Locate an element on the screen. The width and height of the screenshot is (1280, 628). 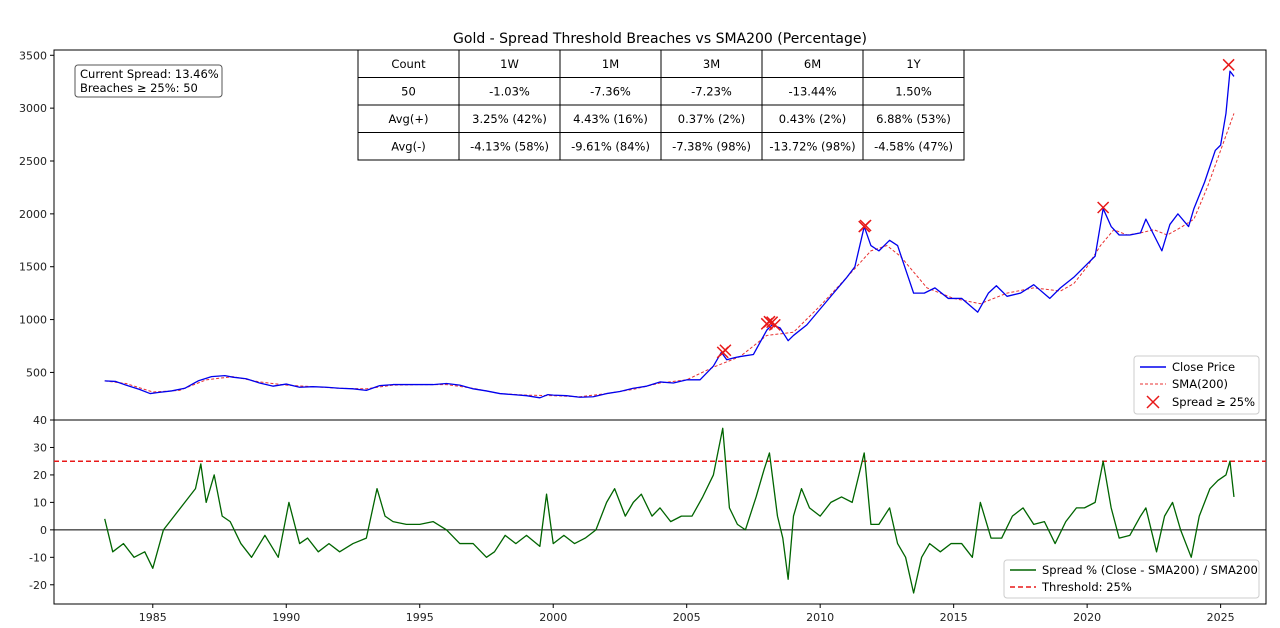
stats-table-header-text: 3M is located at coordinates (711, 64).